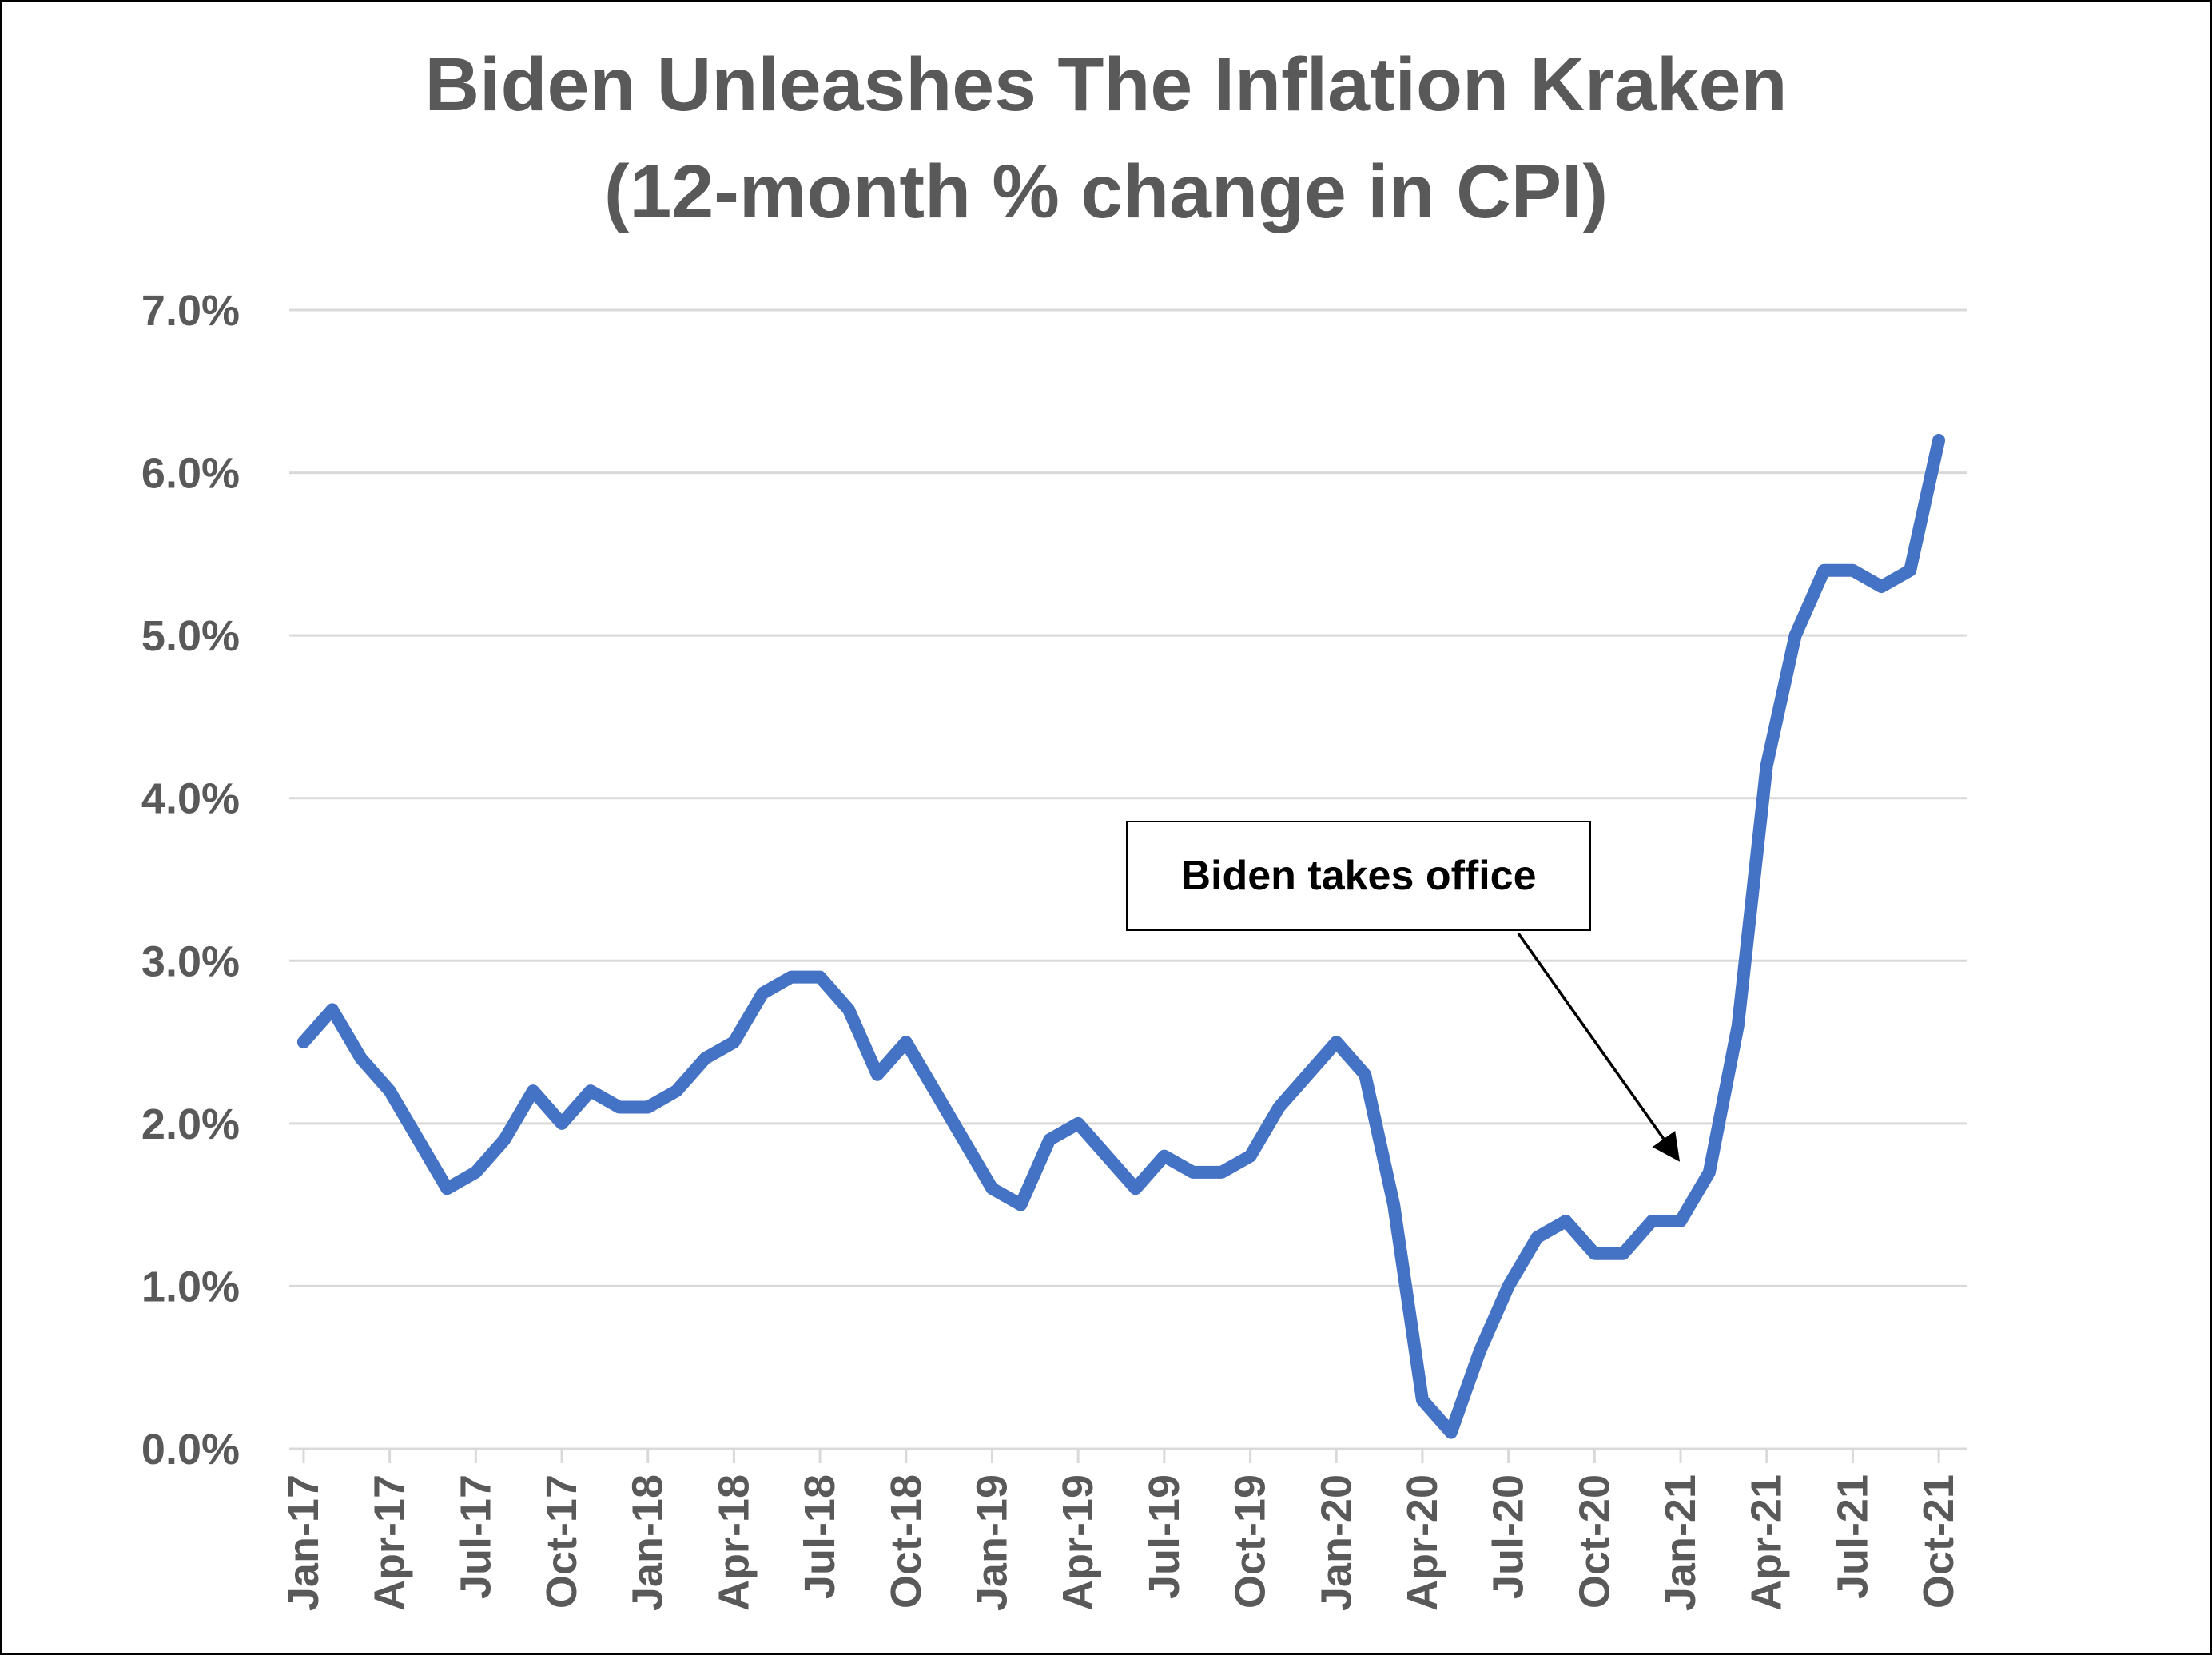 Image resolution: width=2212 pixels, height=1655 pixels. What do you see at coordinates (304, 1543) in the screenshot?
I see `x-tick-label: Jan-17` at bounding box center [304, 1543].